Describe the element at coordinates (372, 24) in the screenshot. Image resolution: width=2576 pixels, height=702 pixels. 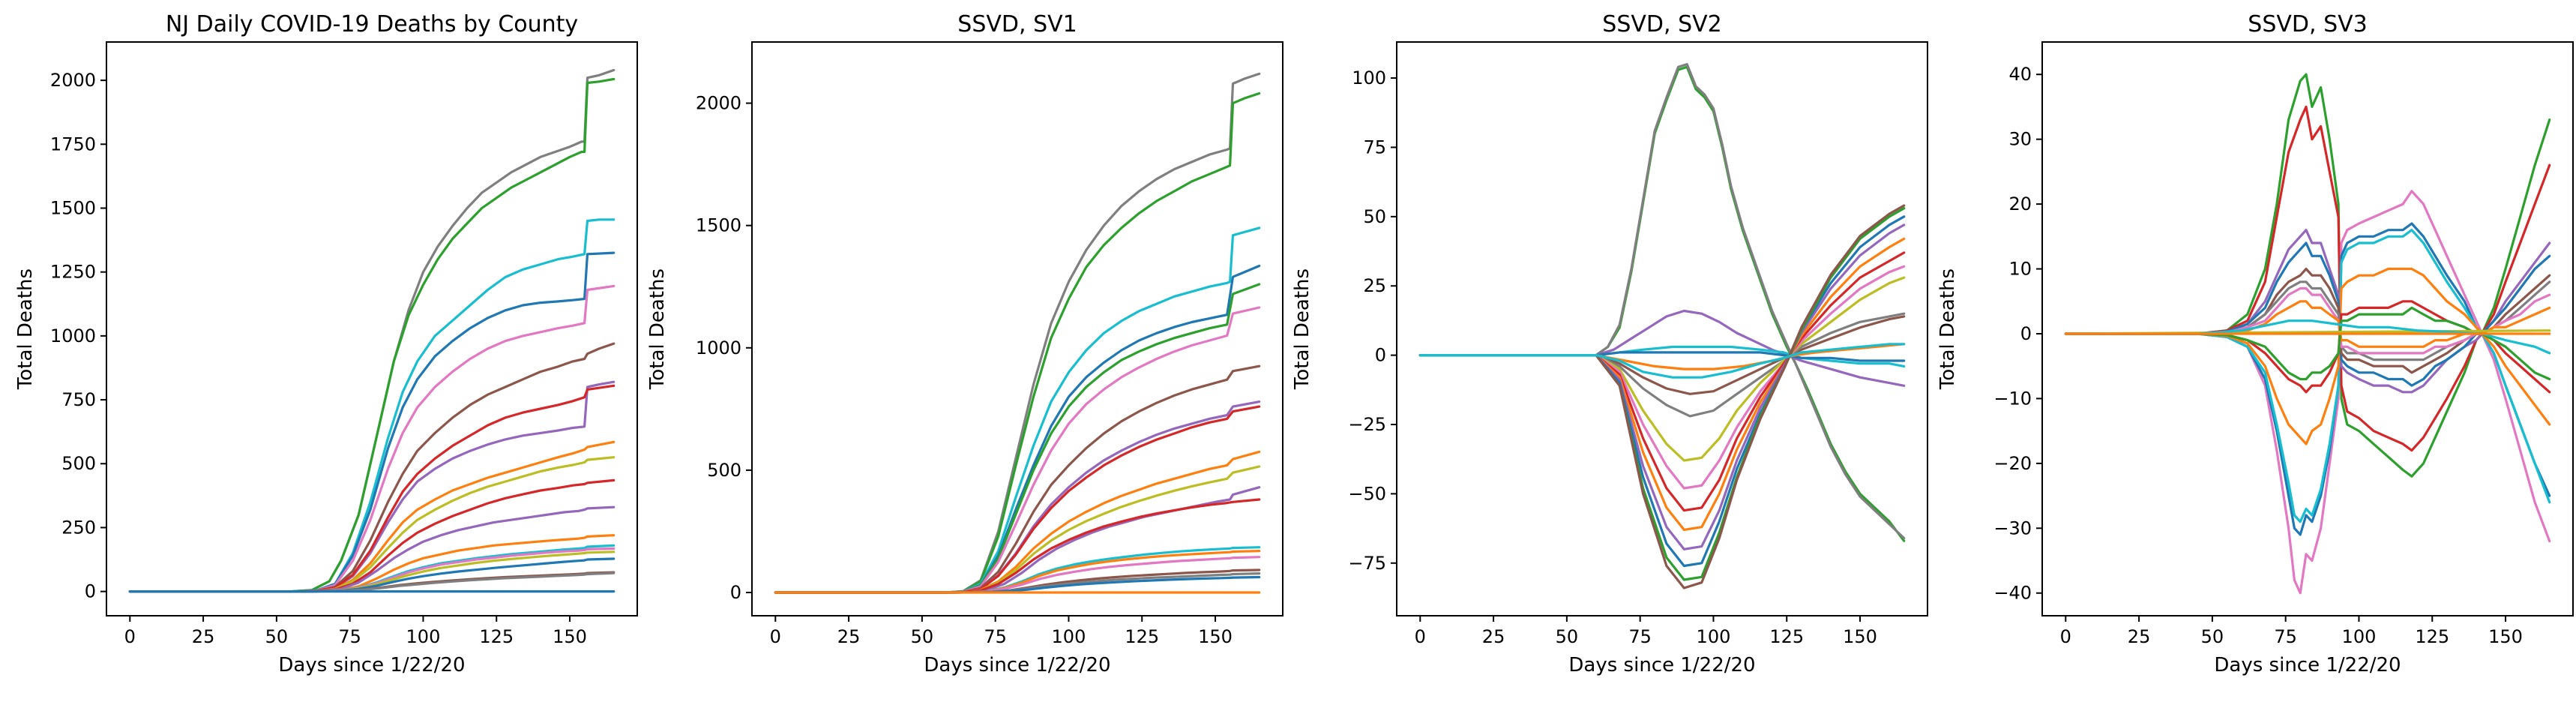
I see `chart-title: NJ Daily COVID-19 Deaths by County` at that location.